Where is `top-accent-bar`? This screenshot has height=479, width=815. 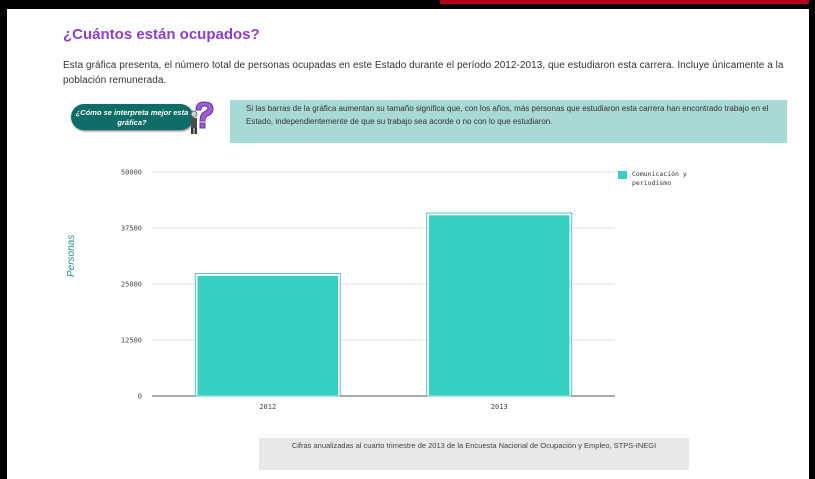
top-accent-bar is located at coordinates (627, 2).